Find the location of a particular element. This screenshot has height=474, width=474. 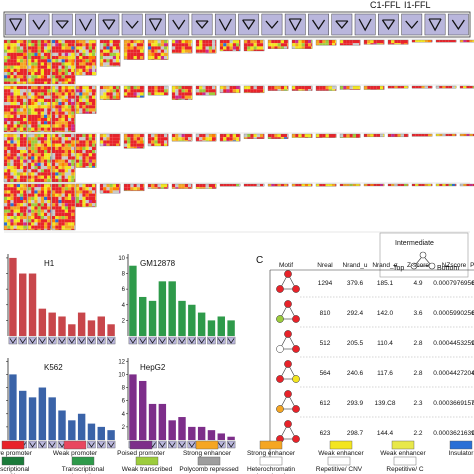

y-tick-label: 6 is located at coordinates (124, 290).